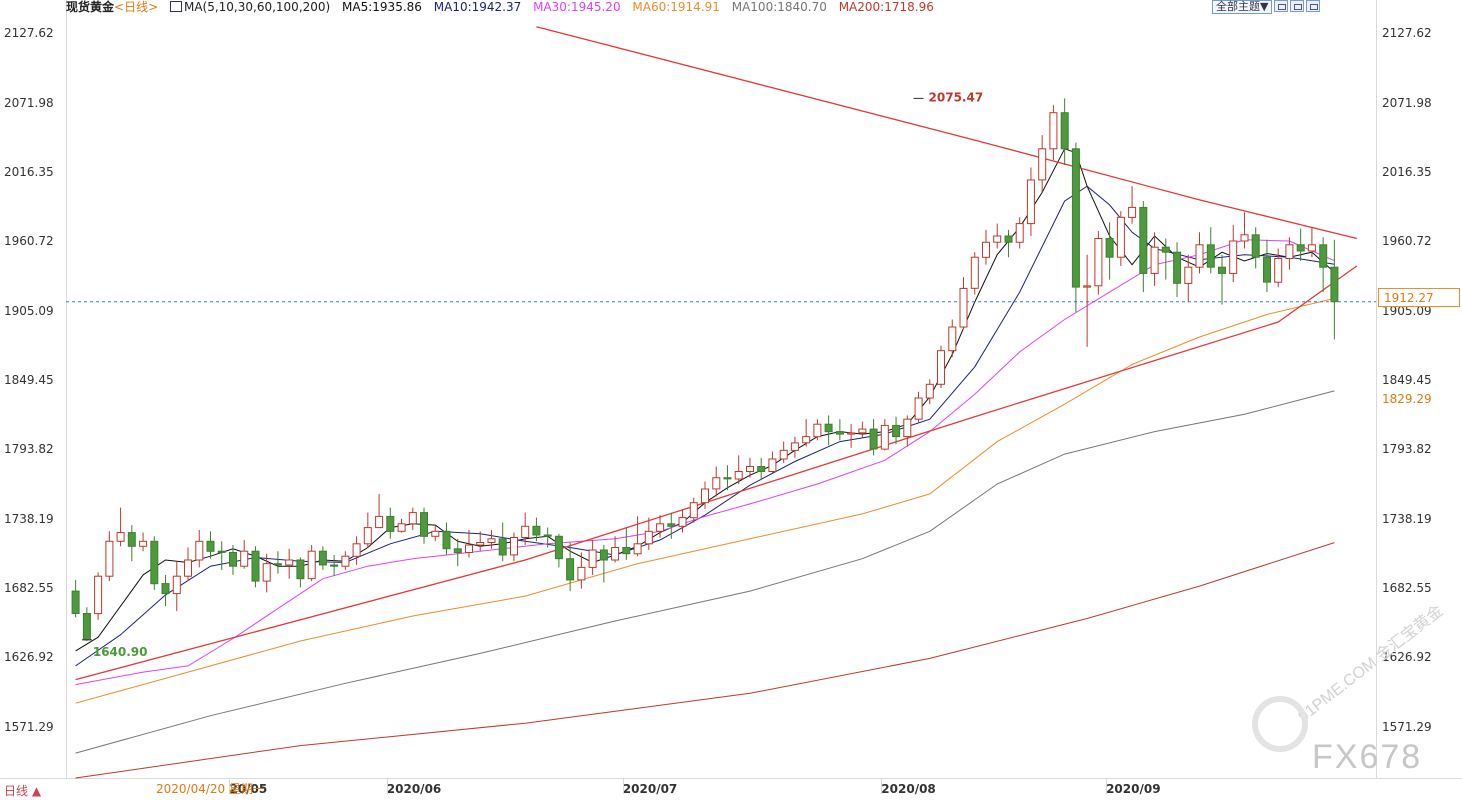 Image resolution: width=1462 pixels, height=810 pixels. Describe the element at coordinates (257, 7) in the screenshot. I see `ma-params: MA(5,10,30,60,100,200)` at that location.